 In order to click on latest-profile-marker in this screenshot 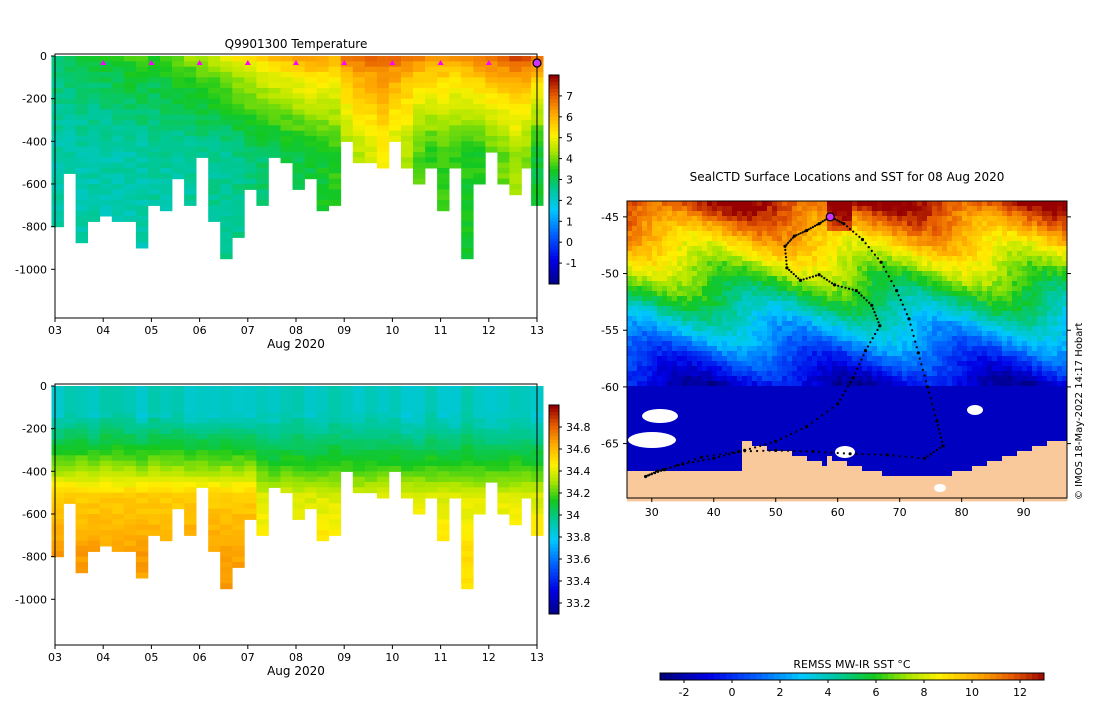, I will do `click(537, 63)`.